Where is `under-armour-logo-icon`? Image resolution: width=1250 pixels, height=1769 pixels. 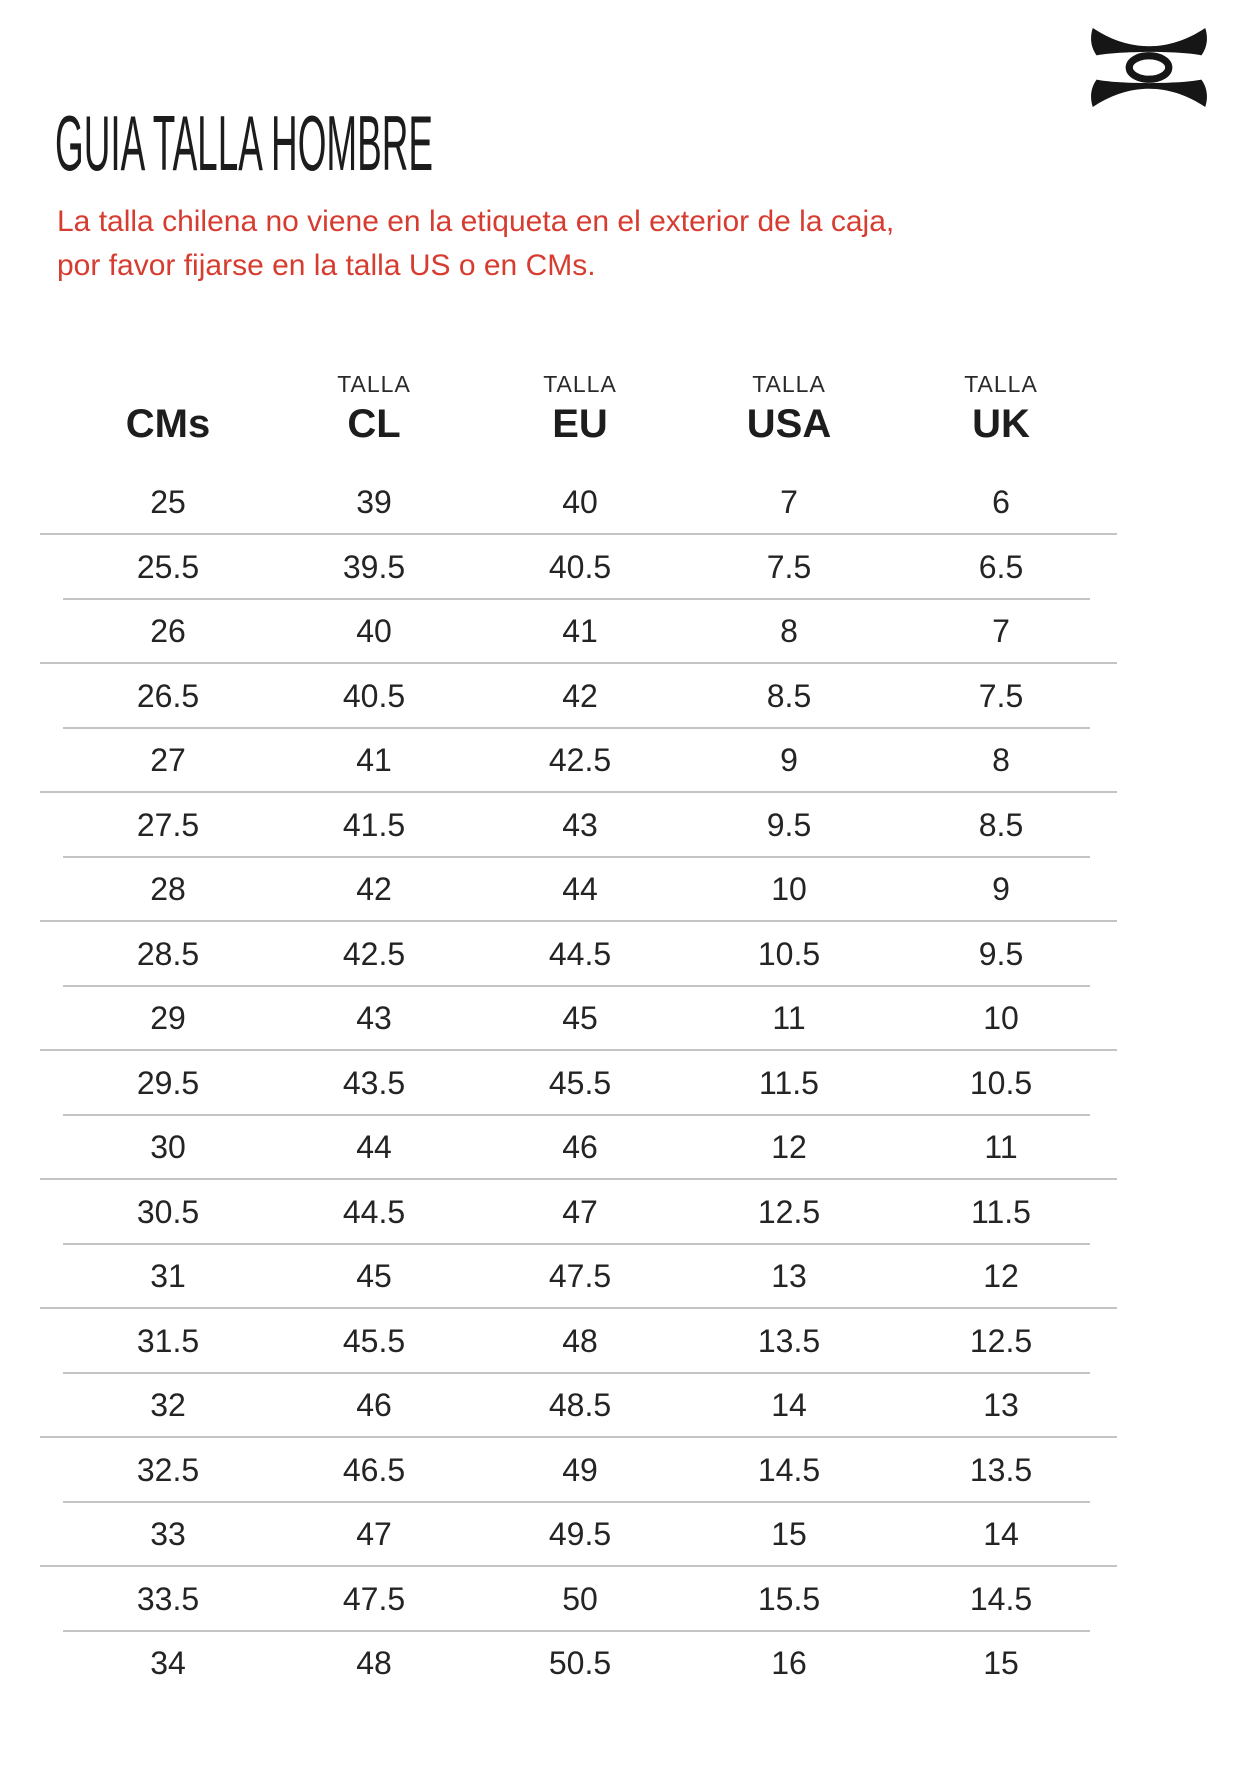
under-armour-logo-icon is located at coordinates (1149, 67).